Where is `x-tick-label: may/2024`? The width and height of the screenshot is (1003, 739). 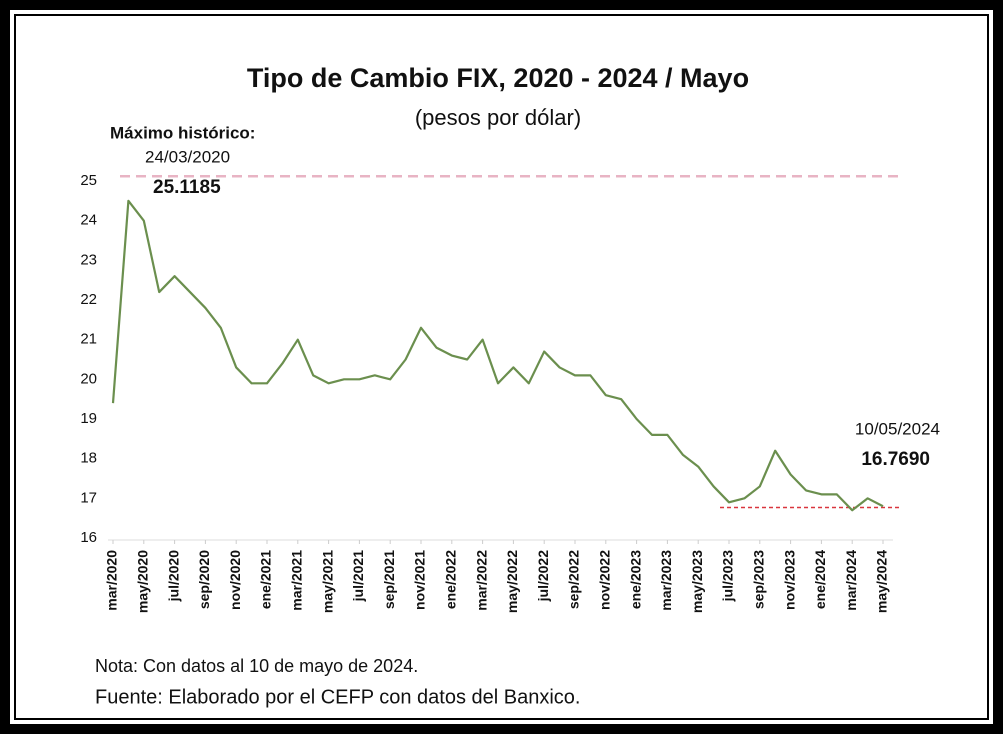 x-tick-label: may/2024 is located at coordinates (882, 581).